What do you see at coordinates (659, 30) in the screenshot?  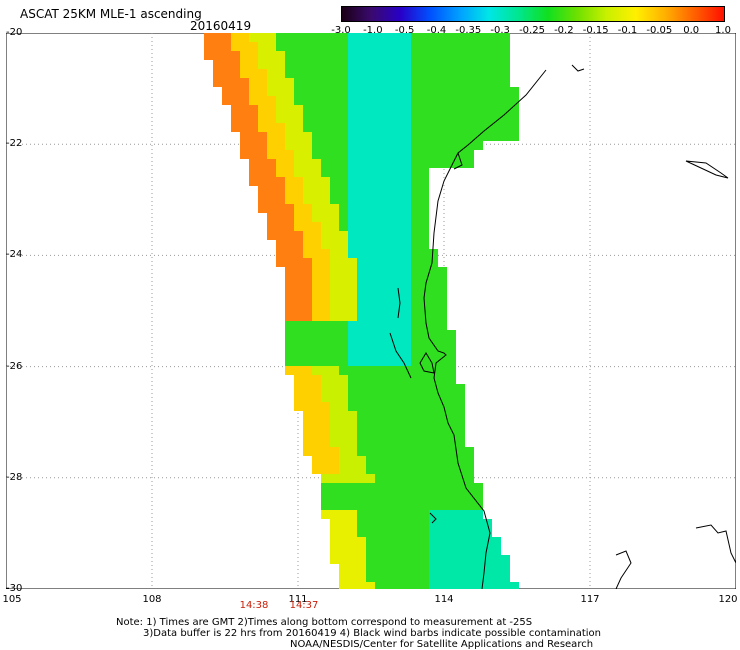 I see `colorbar-tick-label: -0.05` at bounding box center [659, 30].